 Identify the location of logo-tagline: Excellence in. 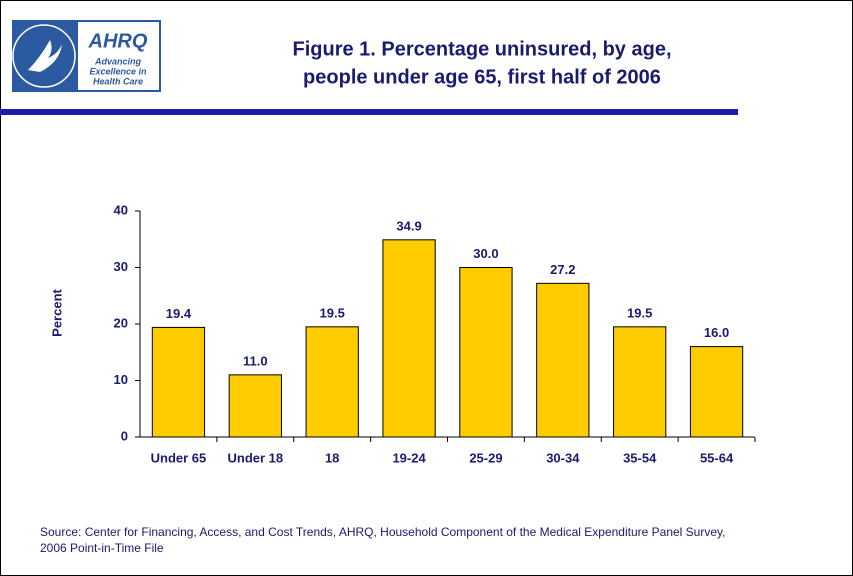
(118, 71).